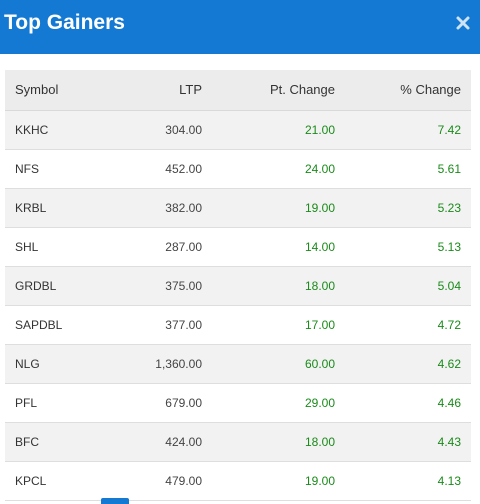 The image size is (480, 504). What do you see at coordinates (278, 364) in the screenshot?
I see `pt-change-cell: 60.00` at bounding box center [278, 364].